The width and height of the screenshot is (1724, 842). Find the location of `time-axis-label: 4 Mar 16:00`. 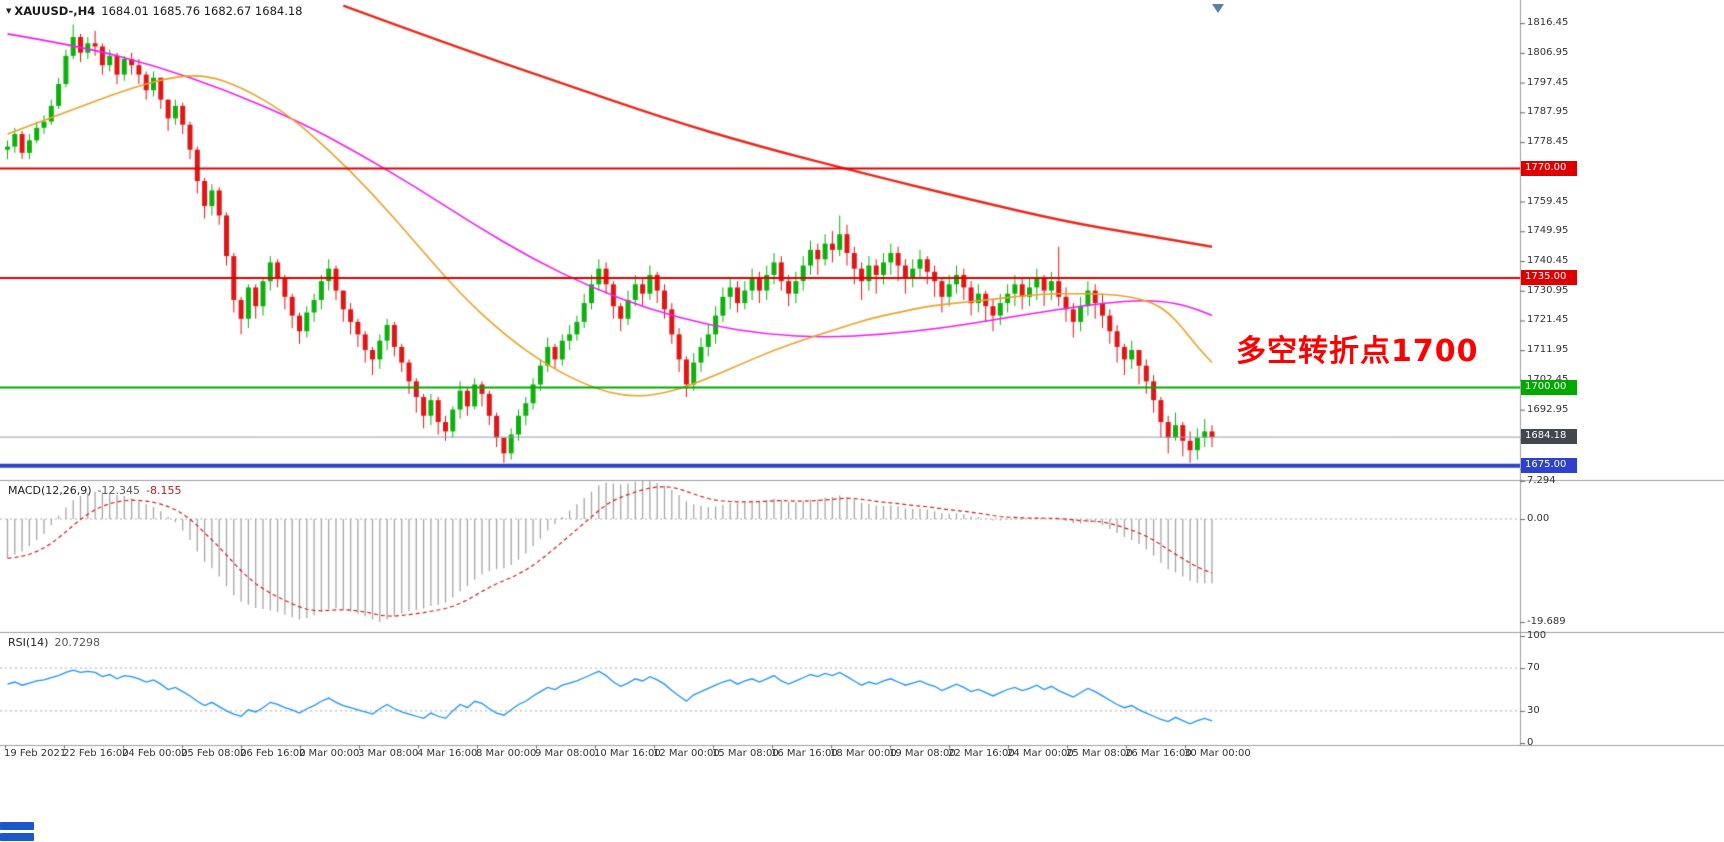

time-axis-label: 4 Mar 16:00 is located at coordinates (447, 753).